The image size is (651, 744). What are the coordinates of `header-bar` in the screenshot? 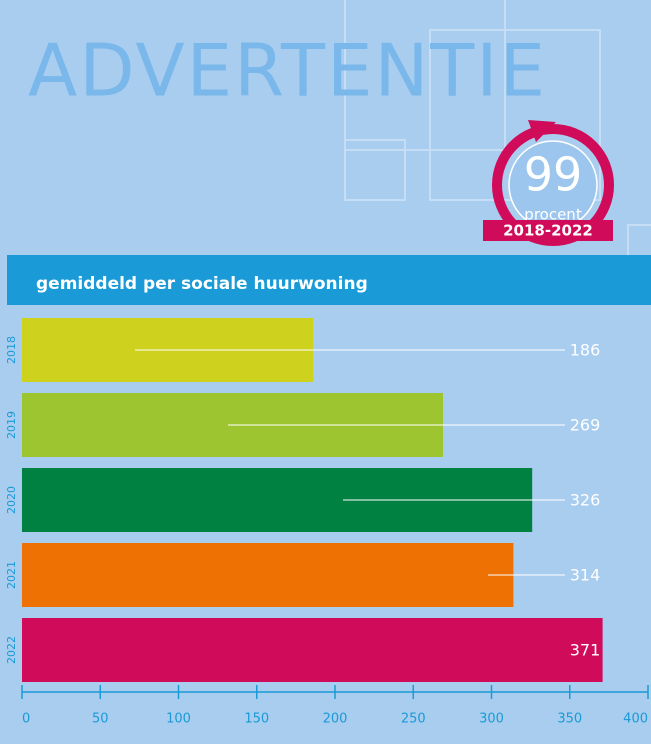 It's located at (329, 280).